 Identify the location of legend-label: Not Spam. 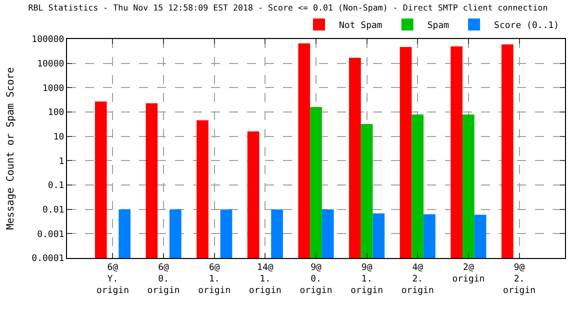
(360, 26).